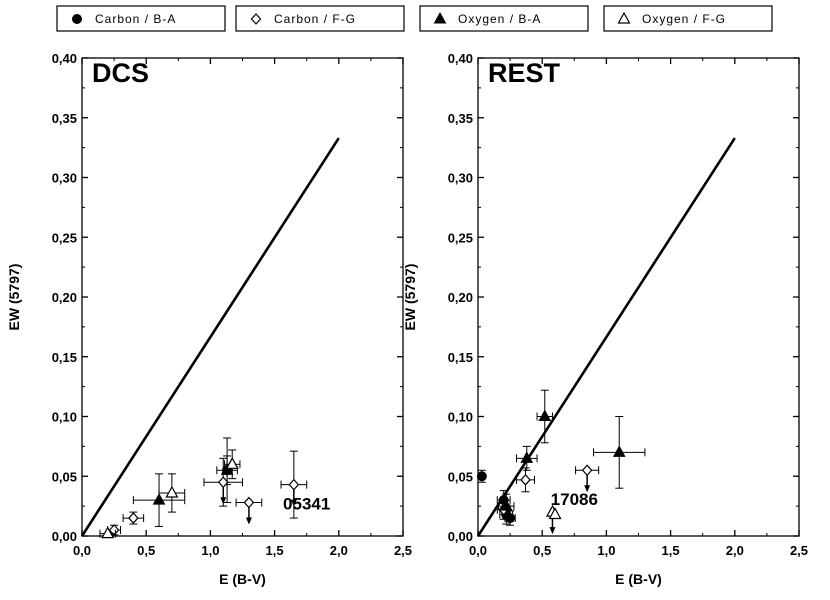 The width and height of the screenshot is (830, 600). Describe the element at coordinates (624, 17) in the screenshot. I see `legend-marker-open-triangle-icon` at that location.